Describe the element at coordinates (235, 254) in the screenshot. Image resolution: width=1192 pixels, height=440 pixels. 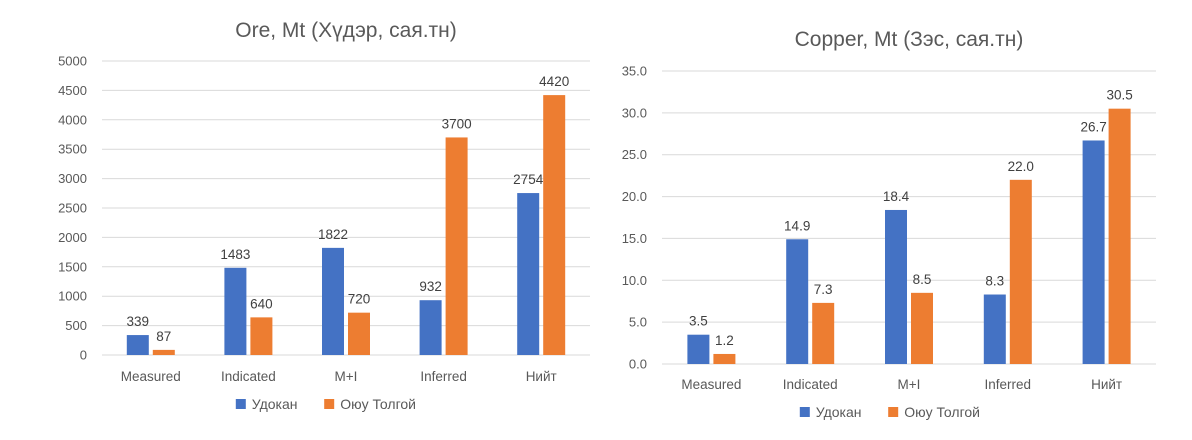
I see `ore-data-label: 1483` at that location.